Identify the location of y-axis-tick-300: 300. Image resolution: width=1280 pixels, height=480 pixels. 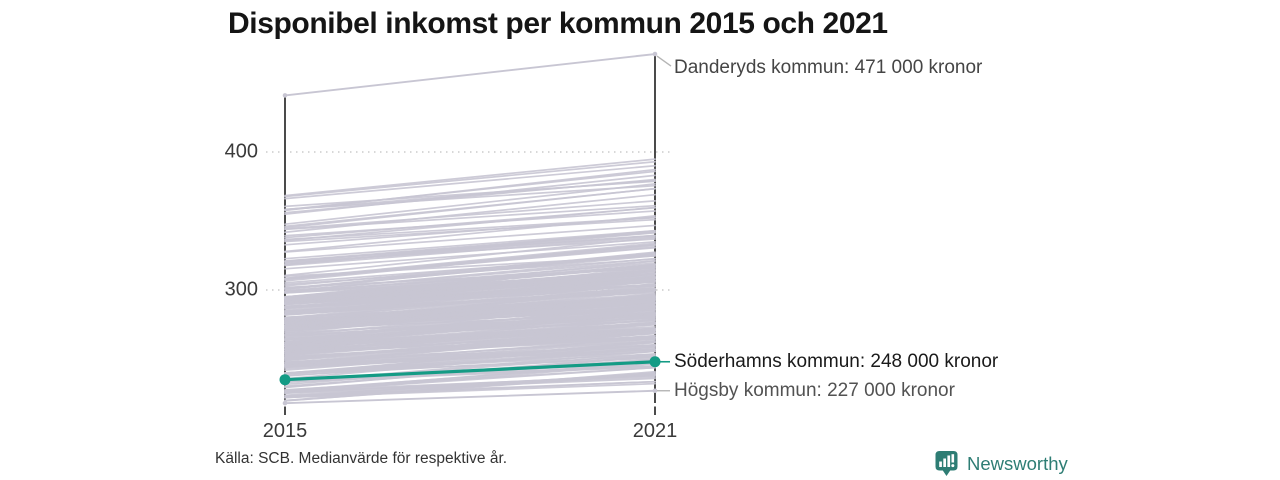
(241, 289).